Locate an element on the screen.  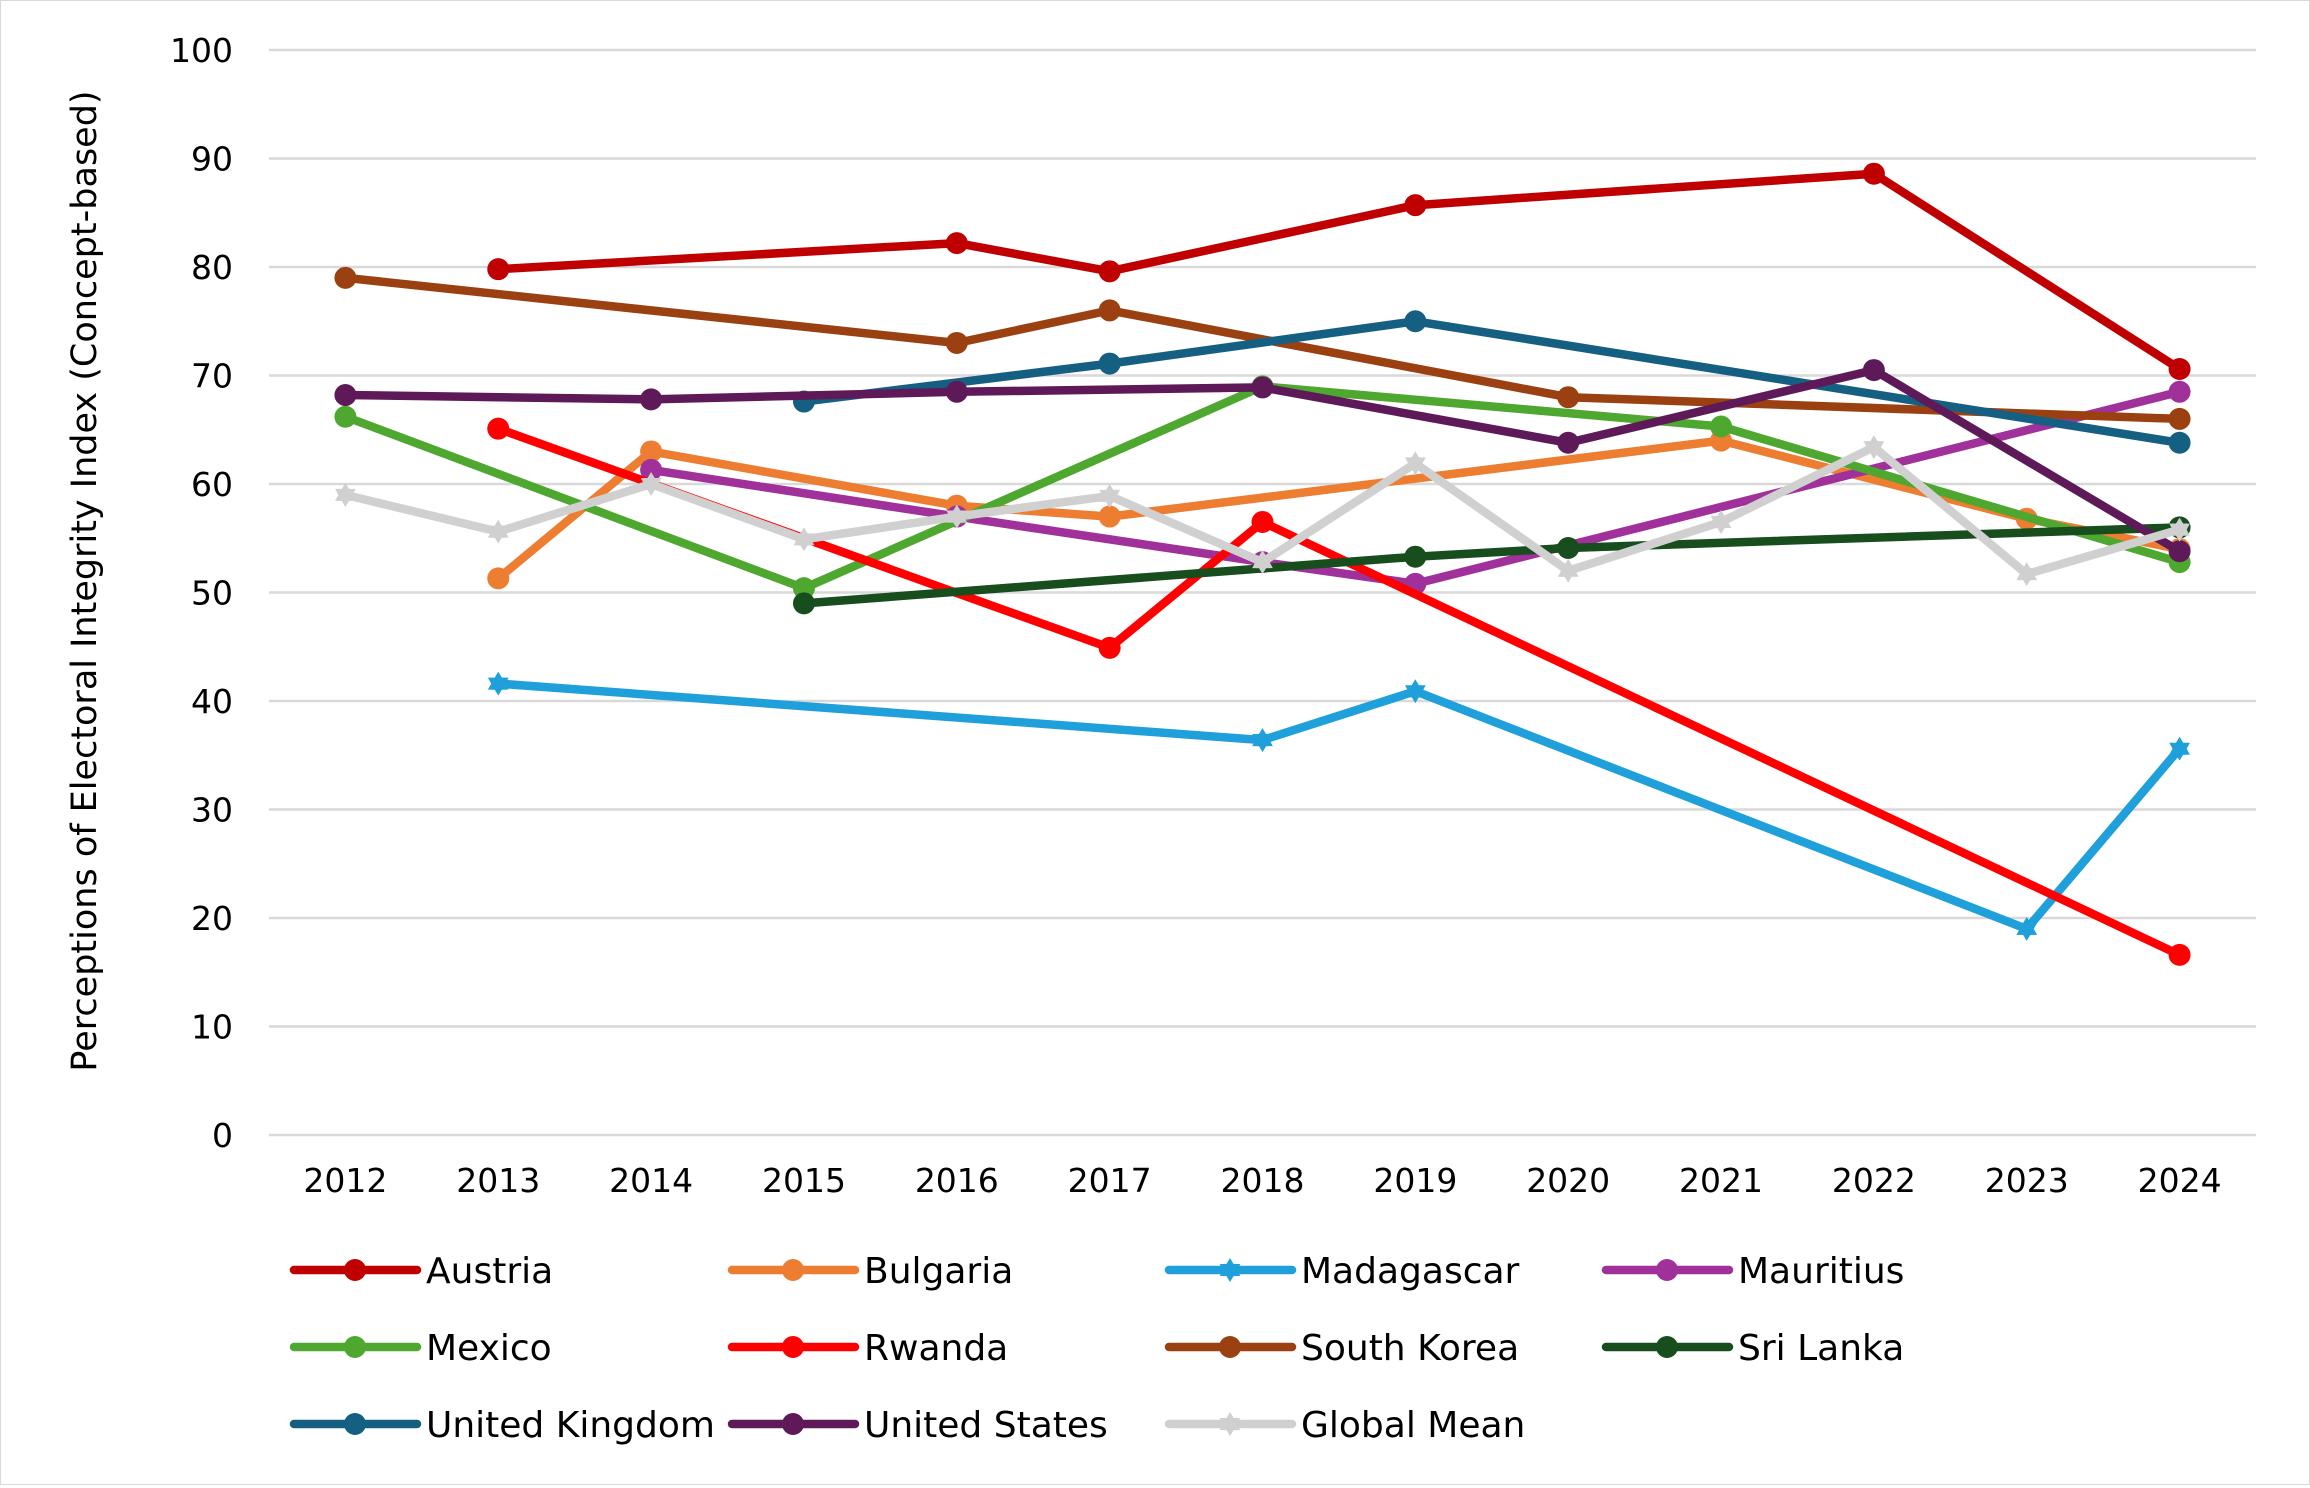
legend-item-global-mean: Global Mean is located at coordinates (1344, 1425).